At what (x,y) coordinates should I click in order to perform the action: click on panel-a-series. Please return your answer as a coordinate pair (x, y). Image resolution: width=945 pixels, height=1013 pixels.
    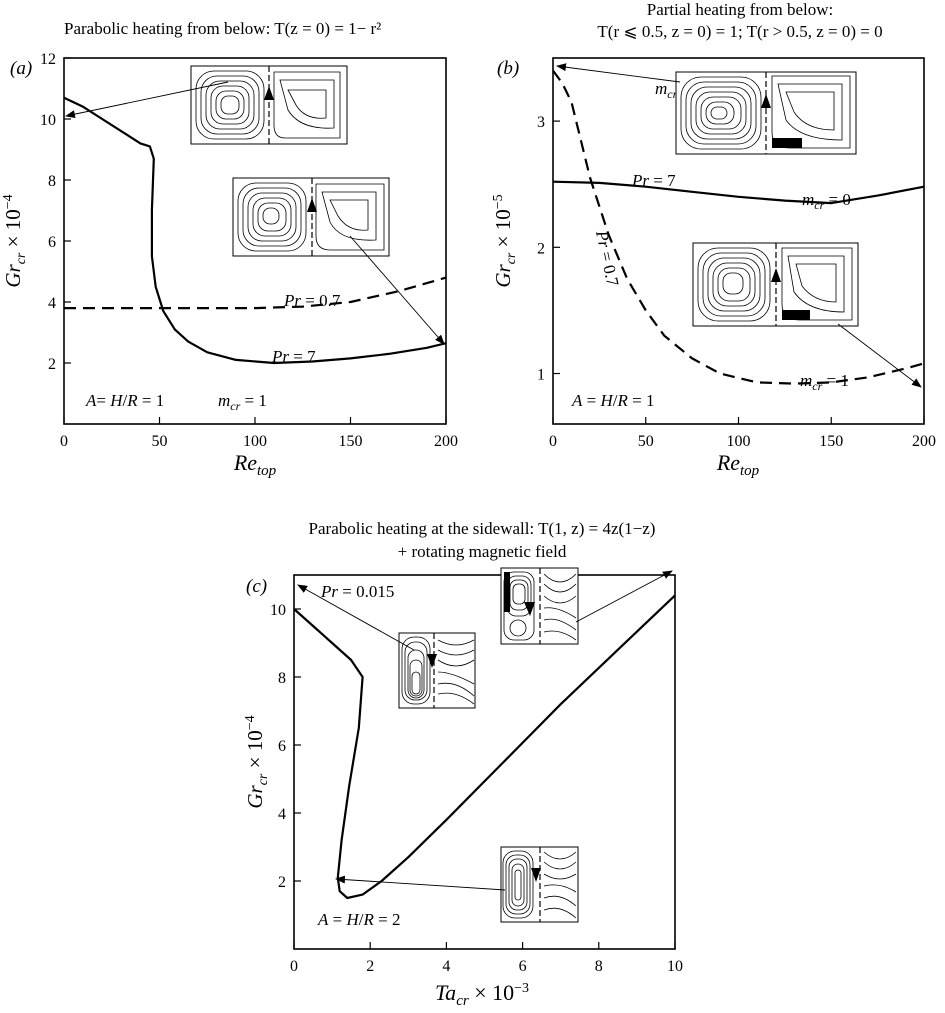
    Looking at the image, I should click on (255, 230).